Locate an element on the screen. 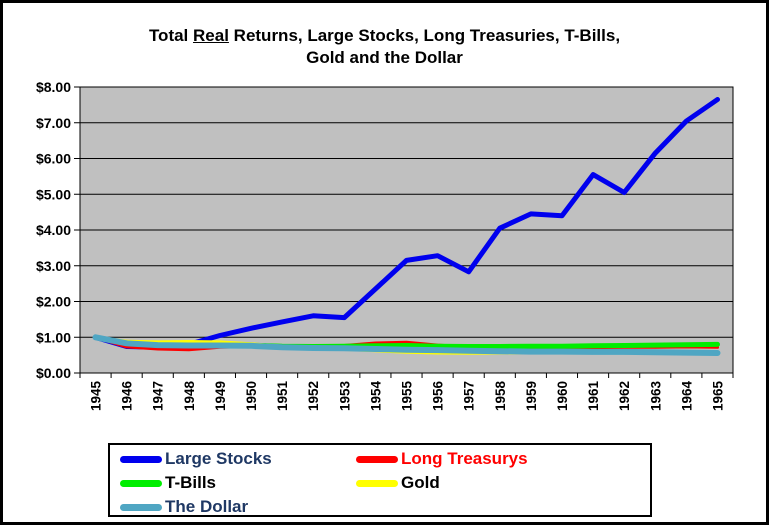 The image size is (769, 525). t-bills-line-swatch-icon is located at coordinates (141, 483).